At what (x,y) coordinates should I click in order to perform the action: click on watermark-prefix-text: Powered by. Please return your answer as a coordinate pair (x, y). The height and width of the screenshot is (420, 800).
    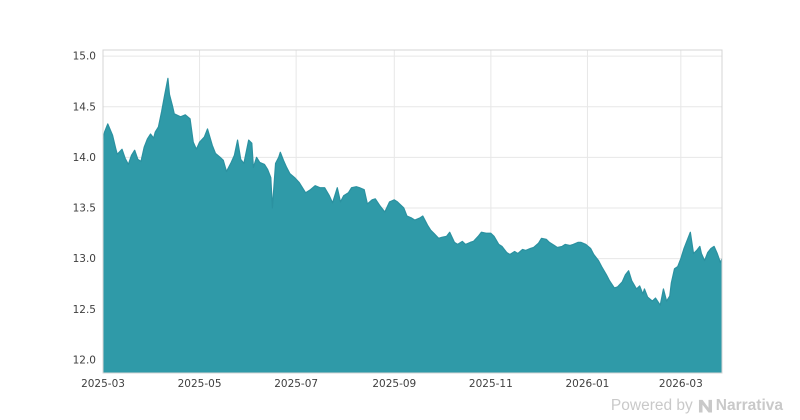
    Looking at the image, I should click on (651, 405).